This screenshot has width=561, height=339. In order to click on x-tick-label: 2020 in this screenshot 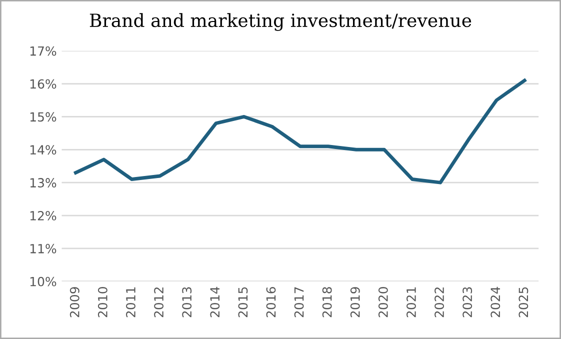, I will do `click(383, 302)`.